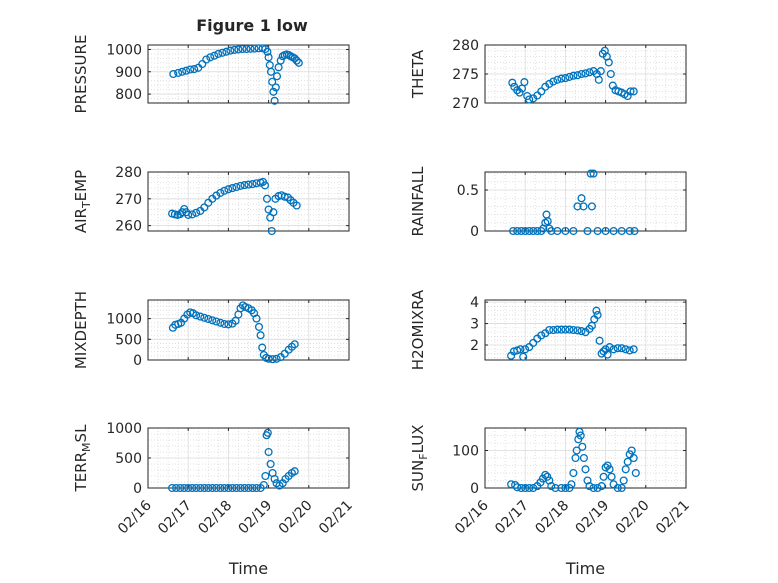 This screenshot has height=583, width=778. What do you see at coordinates (474, 346) in the screenshot?
I see `y-tick-label: 2` at bounding box center [474, 346].